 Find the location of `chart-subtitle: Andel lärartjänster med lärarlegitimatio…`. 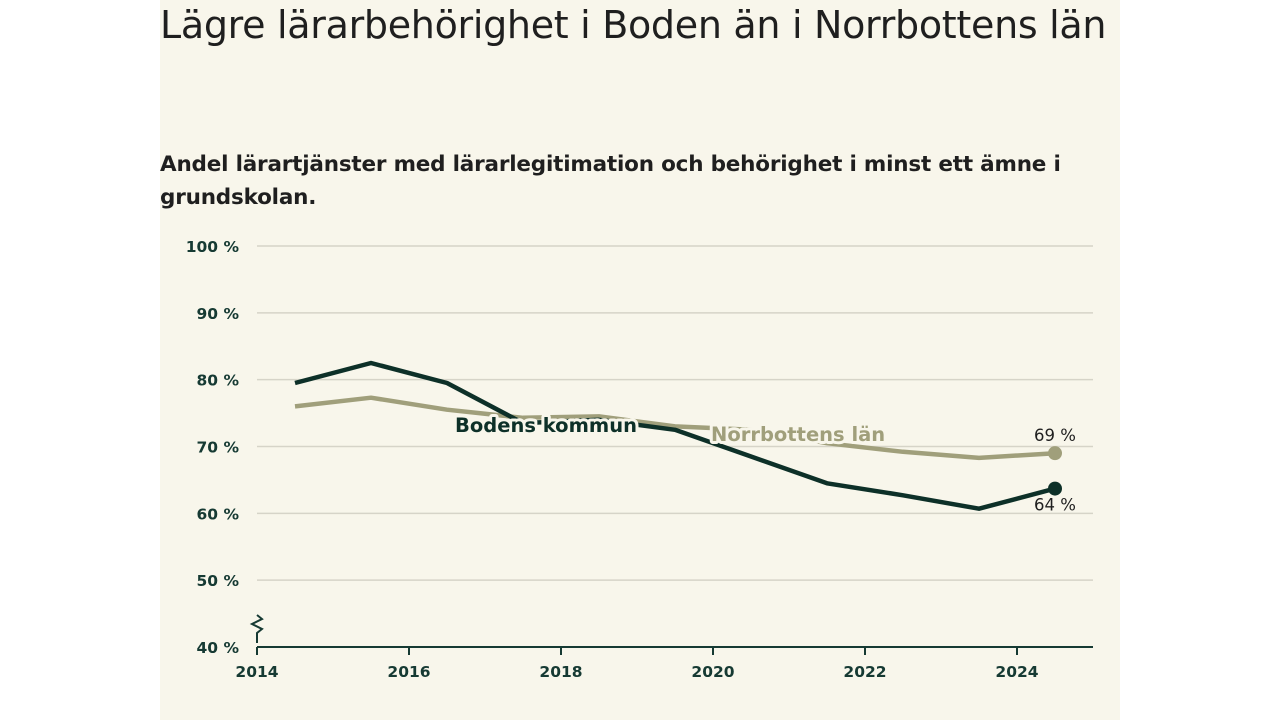

chart-subtitle: Andel lärartjänster med lärarlegitimatio… is located at coordinates (610, 181).